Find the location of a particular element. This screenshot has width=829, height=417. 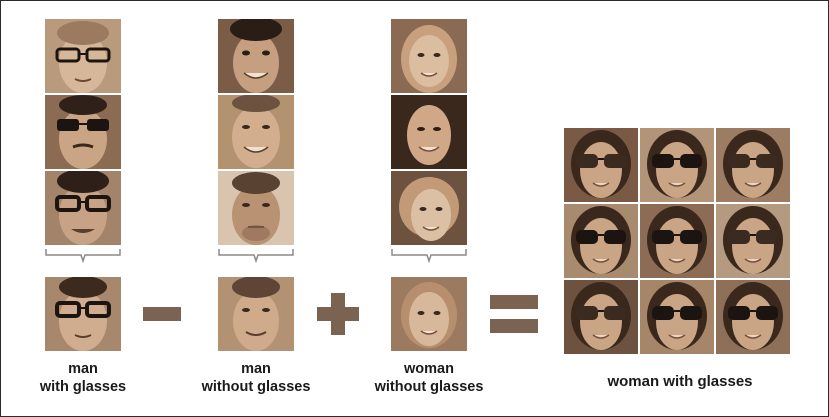

result-face-r3-c3 is located at coordinates (753, 317).